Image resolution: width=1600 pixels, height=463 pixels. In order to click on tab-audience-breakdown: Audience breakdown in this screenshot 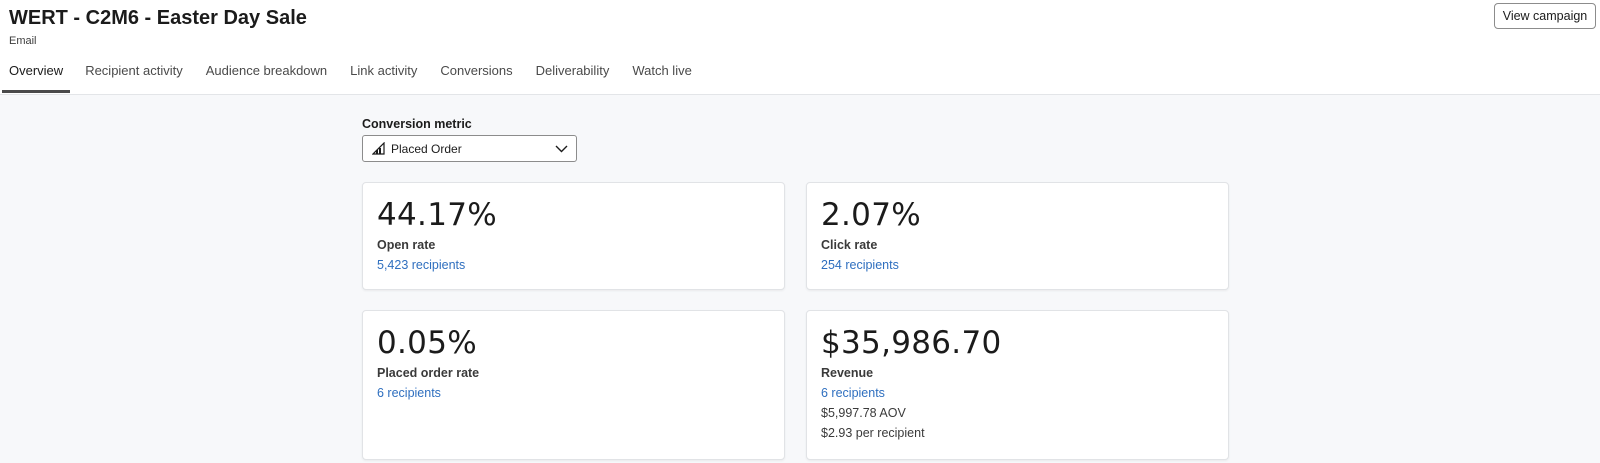, I will do `click(266, 70)`.